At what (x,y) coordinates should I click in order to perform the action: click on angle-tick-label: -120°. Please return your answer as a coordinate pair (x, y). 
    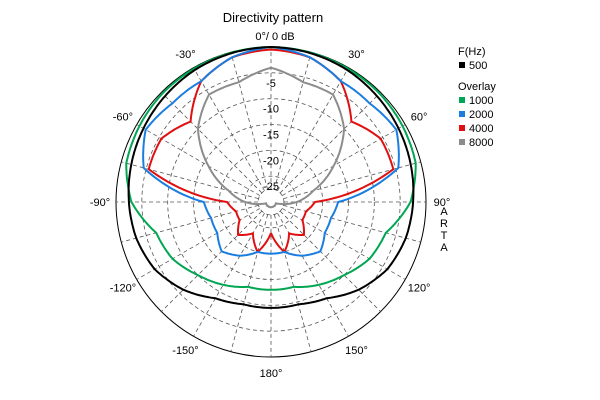
    Looking at the image, I should click on (123, 289).